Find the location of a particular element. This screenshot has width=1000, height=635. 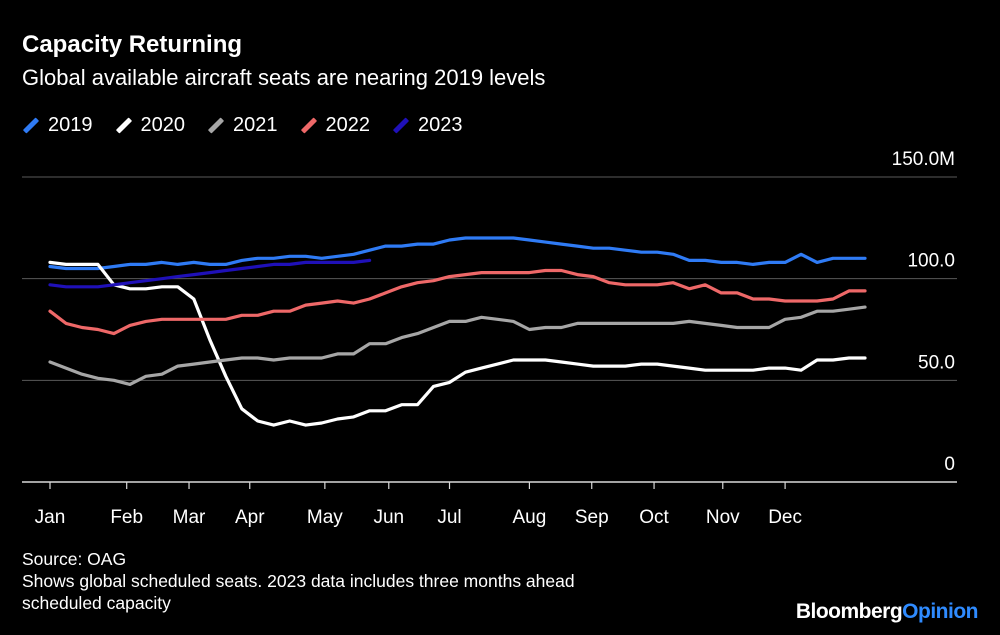

x-tick-label-mar: Mar is located at coordinates (189, 517).